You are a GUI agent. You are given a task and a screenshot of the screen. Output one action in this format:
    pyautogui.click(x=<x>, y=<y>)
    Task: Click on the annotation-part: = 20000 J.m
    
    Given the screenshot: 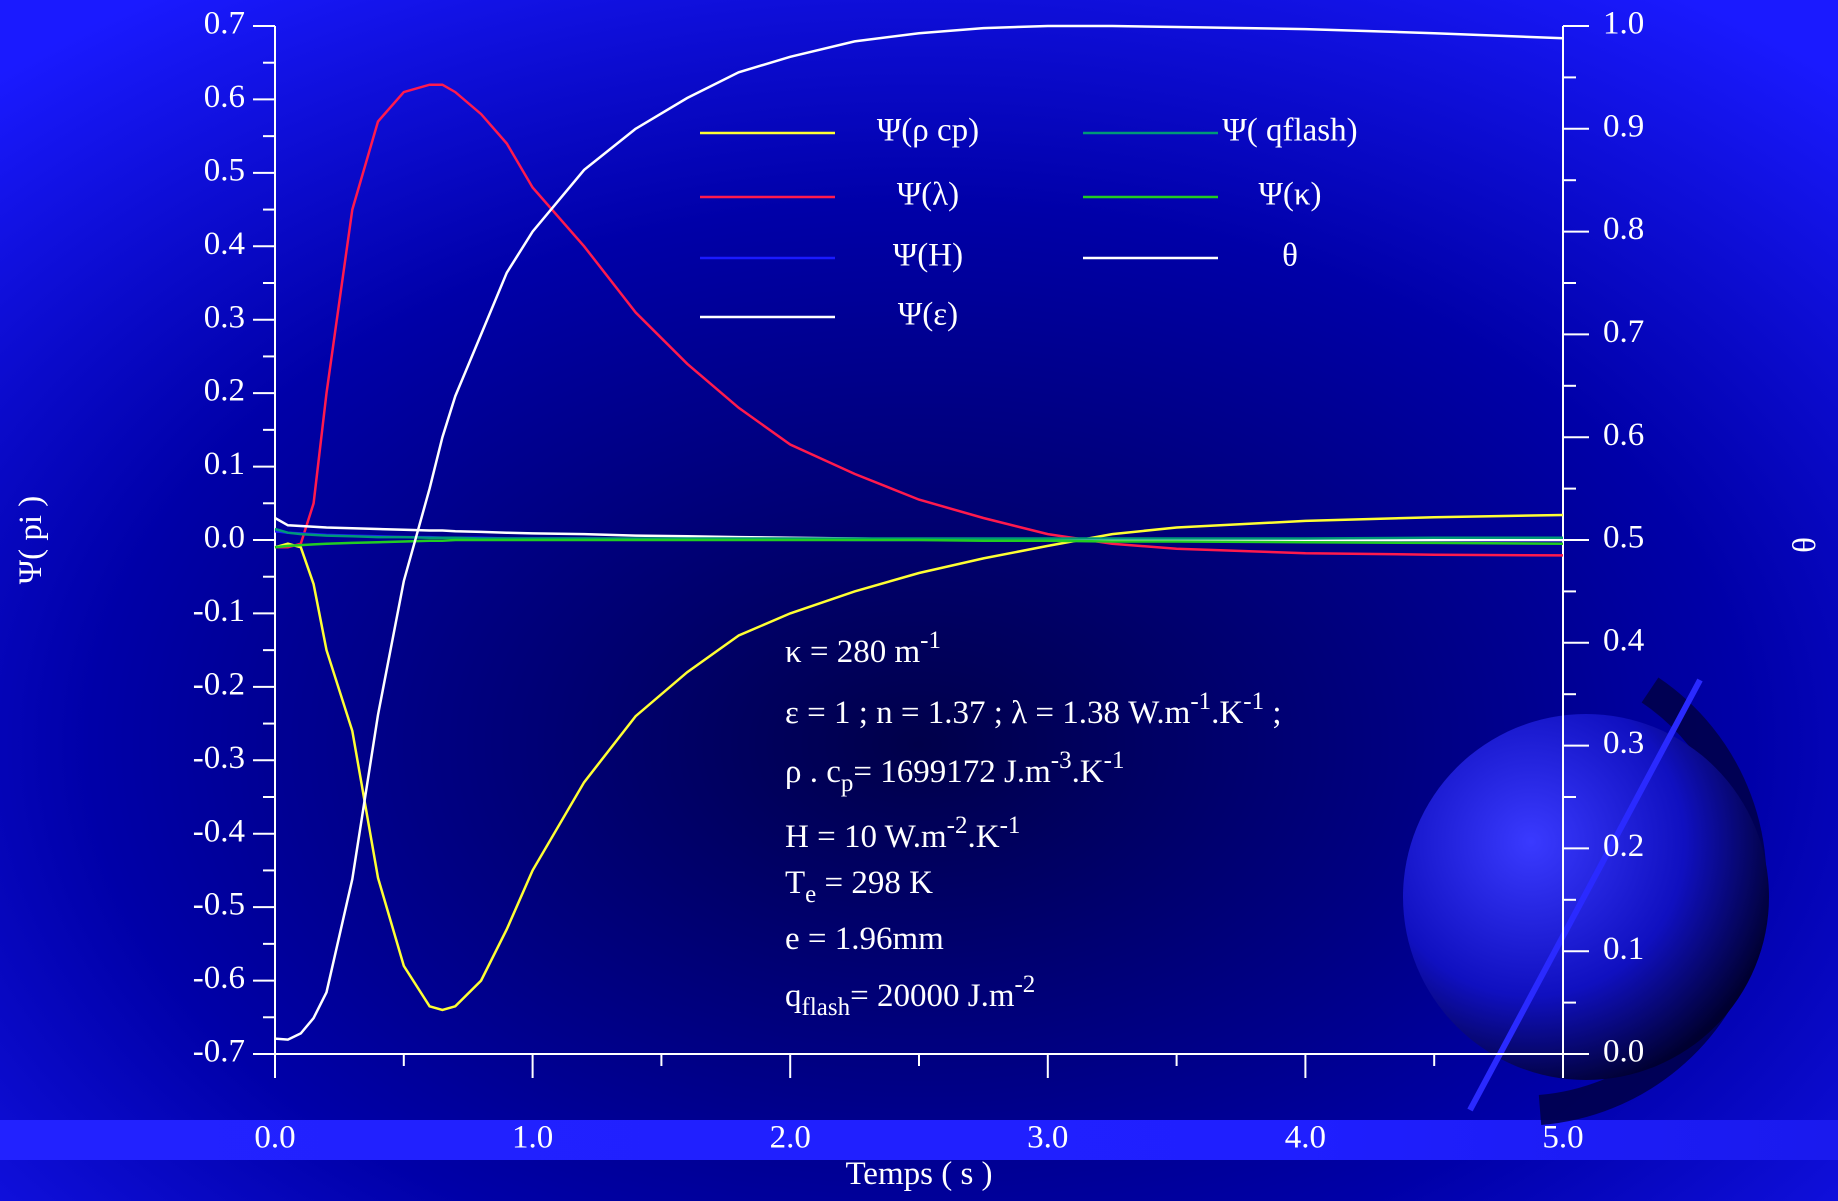 What is the action you would take?
    pyautogui.click(x=932, y=996)
    